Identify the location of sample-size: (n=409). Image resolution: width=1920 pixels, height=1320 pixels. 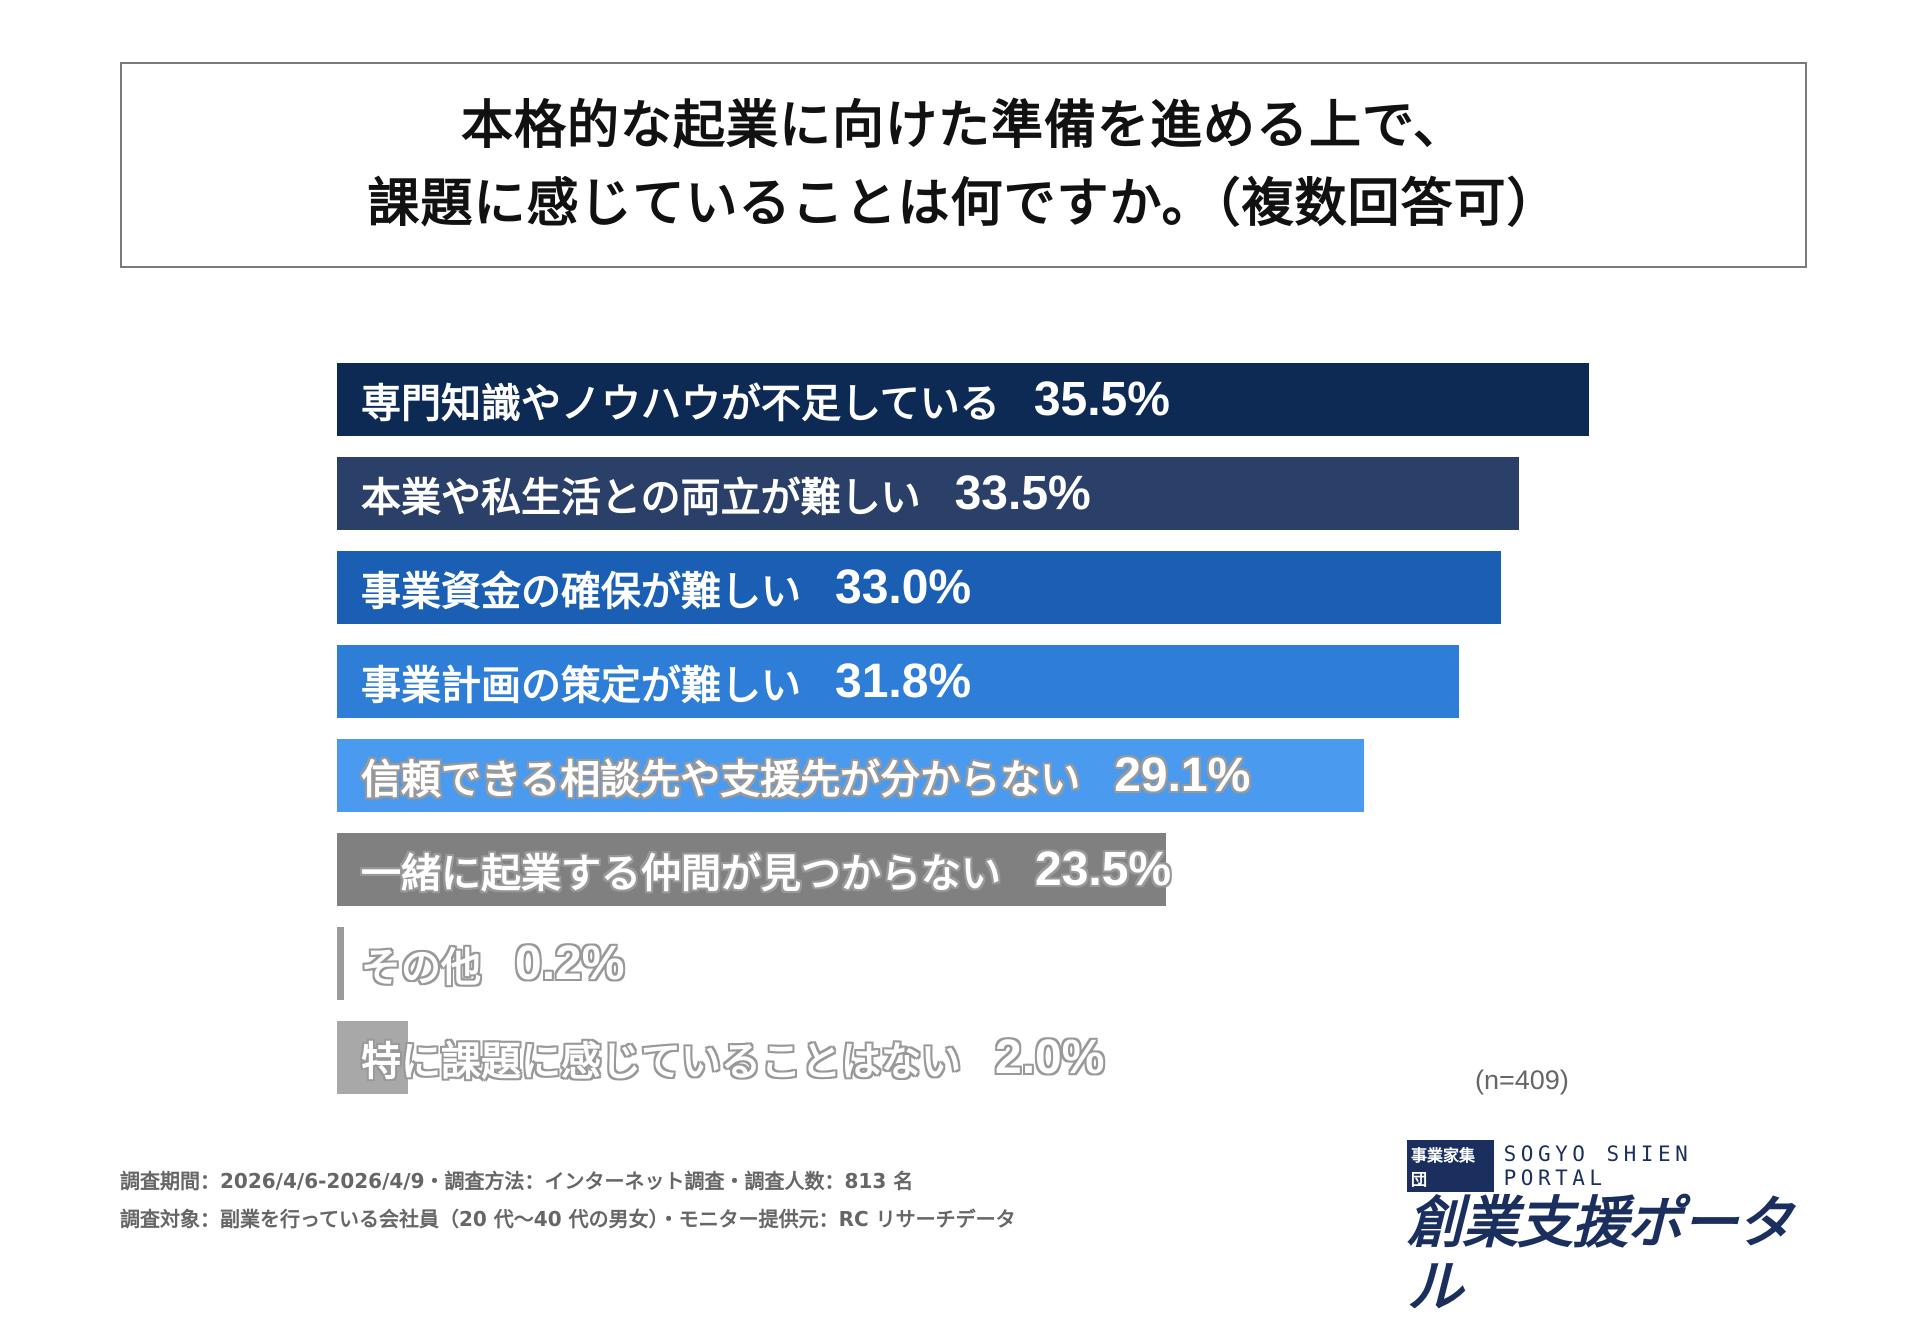
(1522, 1080).